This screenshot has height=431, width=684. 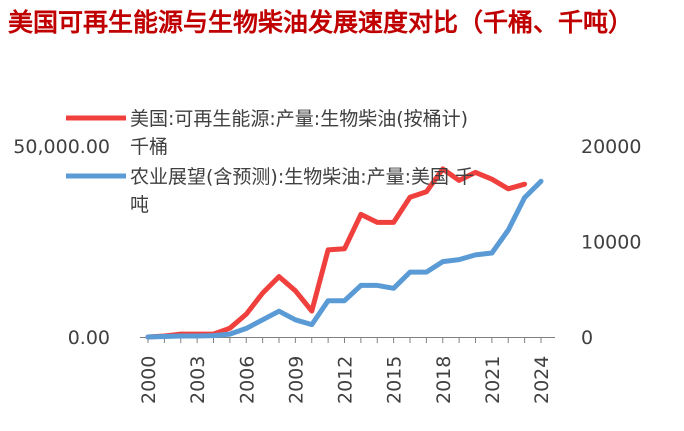 What do you see at coordinates (542, 380) in the screenshot?
I see `x-tick-label: 2024` at bounding box center [542, 380].